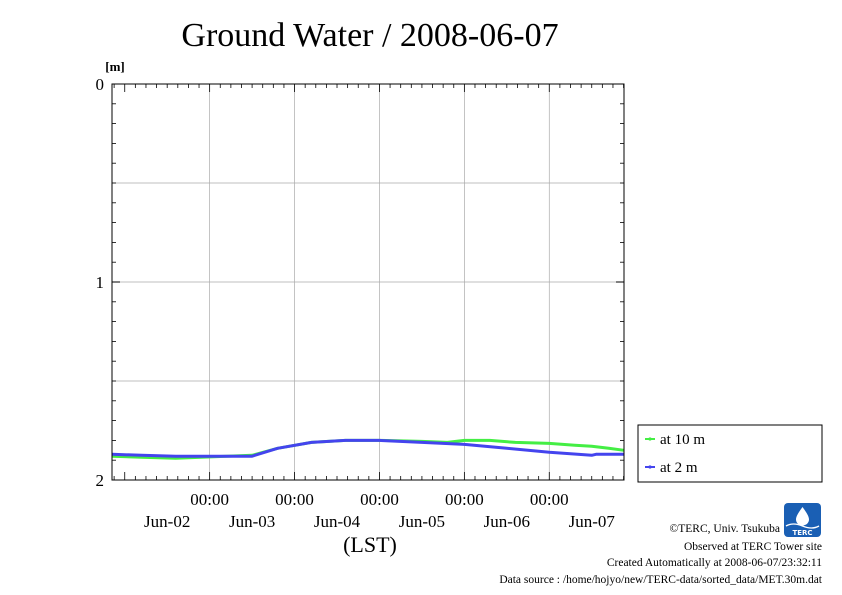 Image resolution: width=842 pixels, height=595 pixels. What do you see at coordinates (802, 516) in the screenshot?
I see `water-drop-icon` at bounding box center [802, 516].